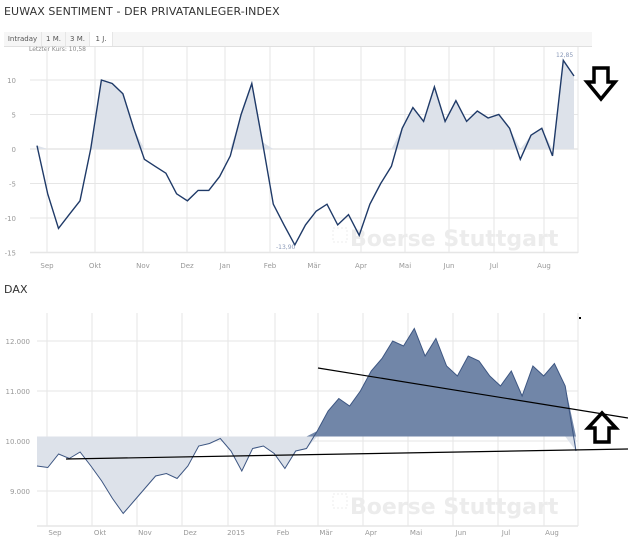 The image size is (628, 541). What do you see at coordinates (602, 427) in the screenshot?
I see `arrow-up-icon` at bounding box center [602, 427].